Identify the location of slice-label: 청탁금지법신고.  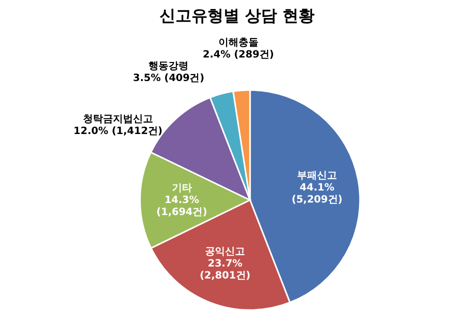
(118, 120).